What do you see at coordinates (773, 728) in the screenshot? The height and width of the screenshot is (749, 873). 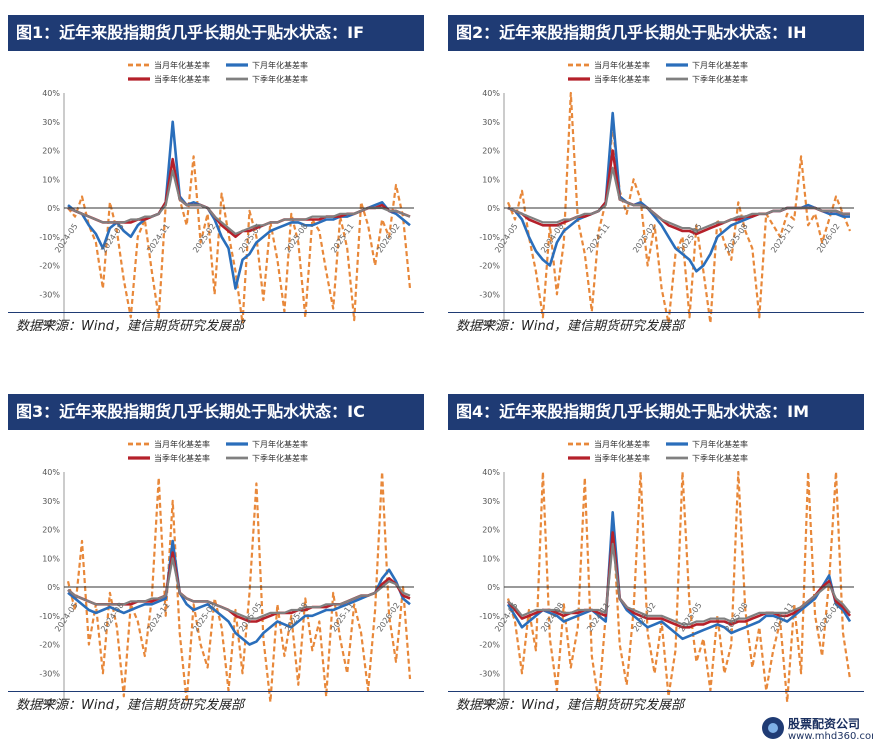 I see `watermark-logo-icon` at bounding box center [773, 728].